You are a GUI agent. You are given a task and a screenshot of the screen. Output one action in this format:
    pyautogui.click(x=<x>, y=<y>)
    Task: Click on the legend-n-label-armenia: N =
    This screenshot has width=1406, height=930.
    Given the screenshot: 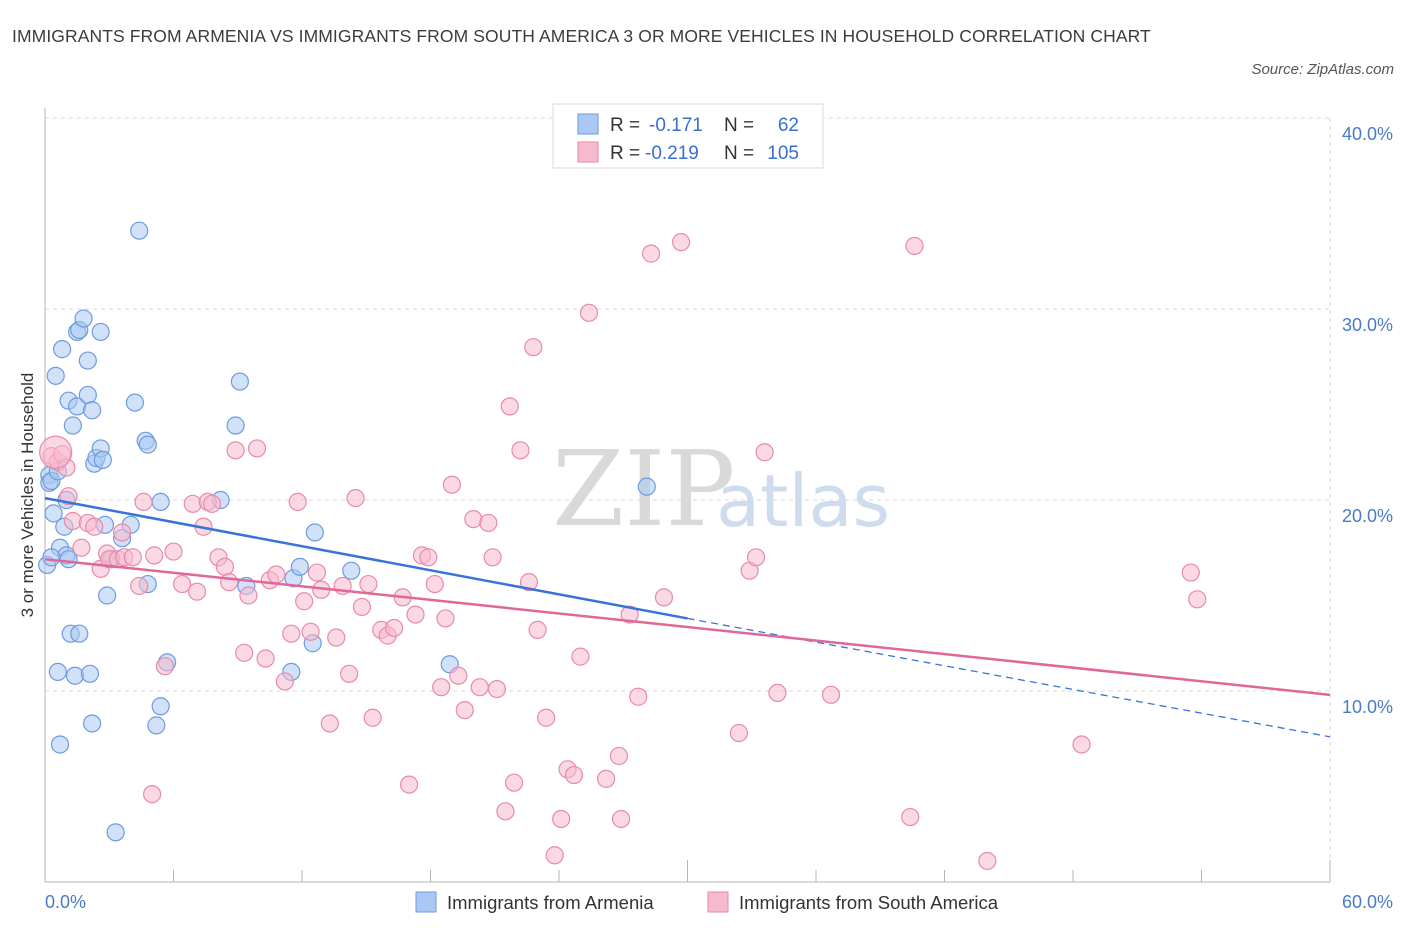 What is the action you would take?
    pyautogui.click(x=739, y=125)
    